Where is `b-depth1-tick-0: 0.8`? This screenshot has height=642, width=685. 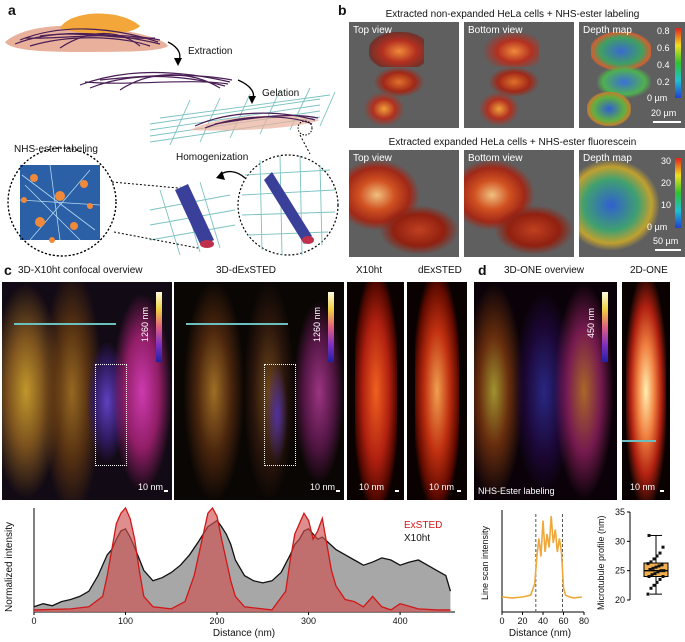
b-depth1-tick-0: 0.8 is located at coordinates (663, 31).